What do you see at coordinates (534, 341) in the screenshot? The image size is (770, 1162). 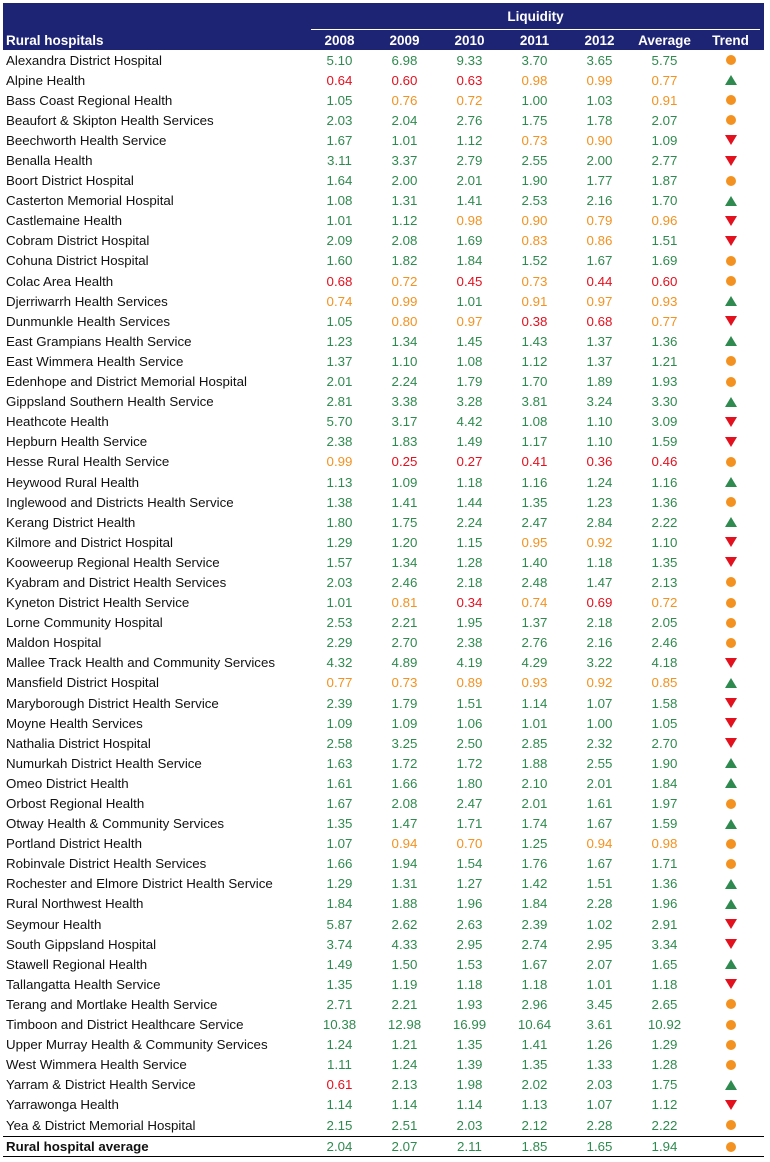 I see `value-cell-2011: 1.43` at bounding box center [534, 341].